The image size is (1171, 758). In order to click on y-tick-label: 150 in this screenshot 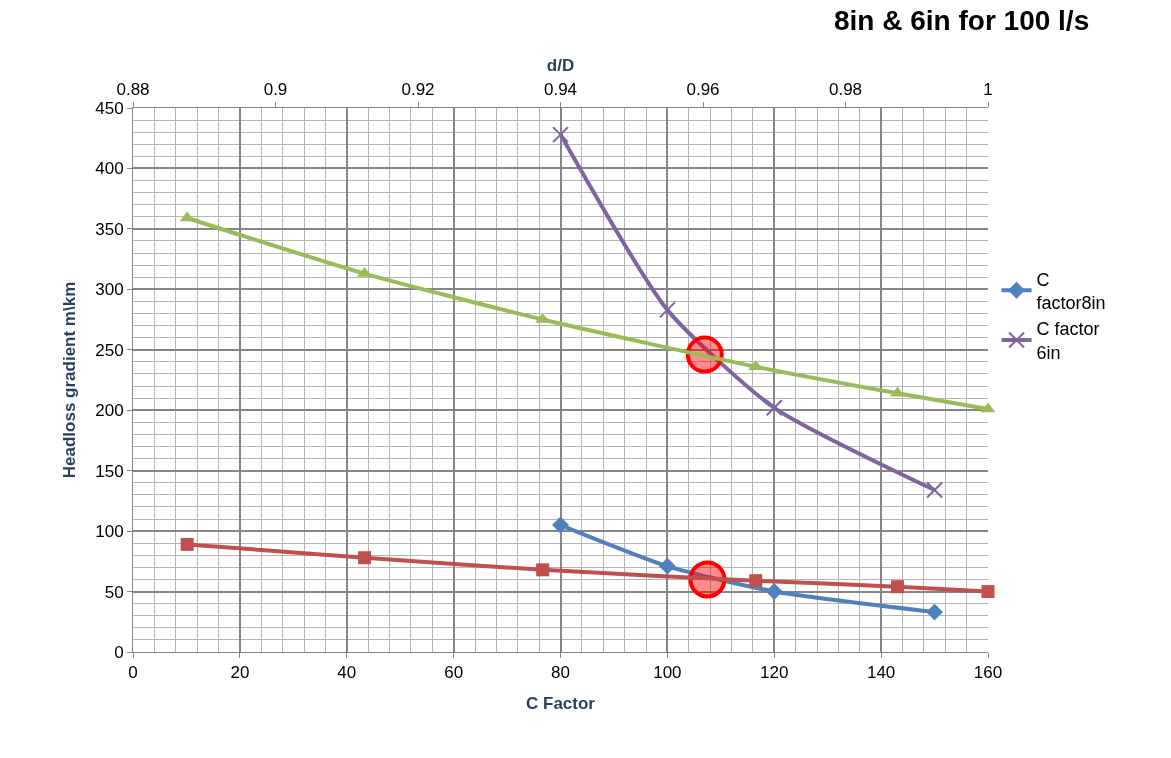, I will do `click(109, 471)`.